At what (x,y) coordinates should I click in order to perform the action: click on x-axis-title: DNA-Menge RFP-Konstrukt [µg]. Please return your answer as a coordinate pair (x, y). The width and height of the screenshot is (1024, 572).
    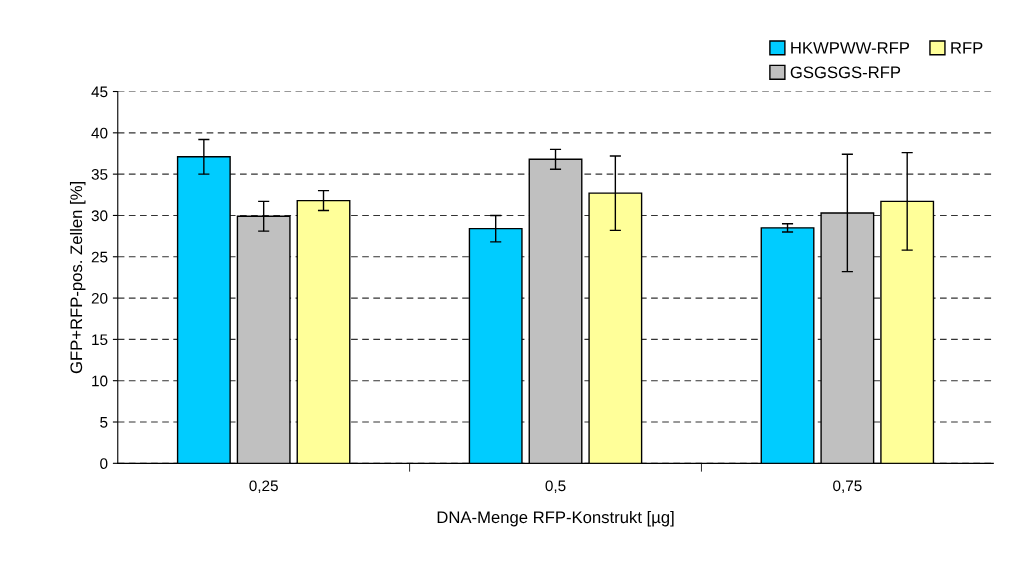
    Looking at the image, I should click on (555, 518).